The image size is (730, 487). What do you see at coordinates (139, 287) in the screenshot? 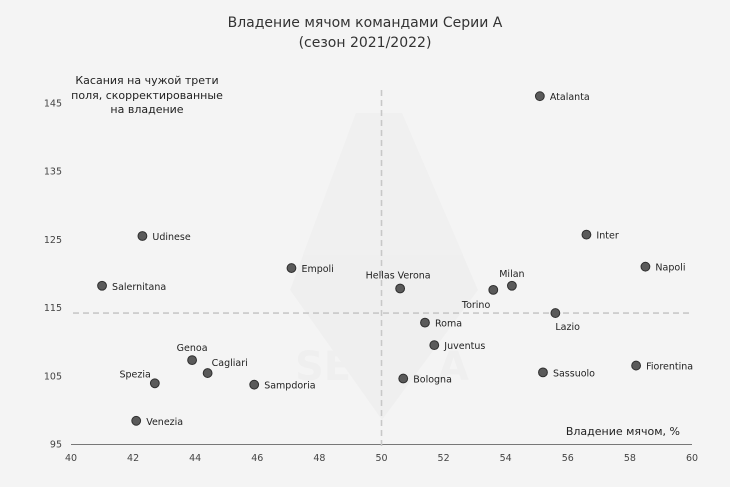
I see `point-label: Salernitana` at bounding box center [139, 287].